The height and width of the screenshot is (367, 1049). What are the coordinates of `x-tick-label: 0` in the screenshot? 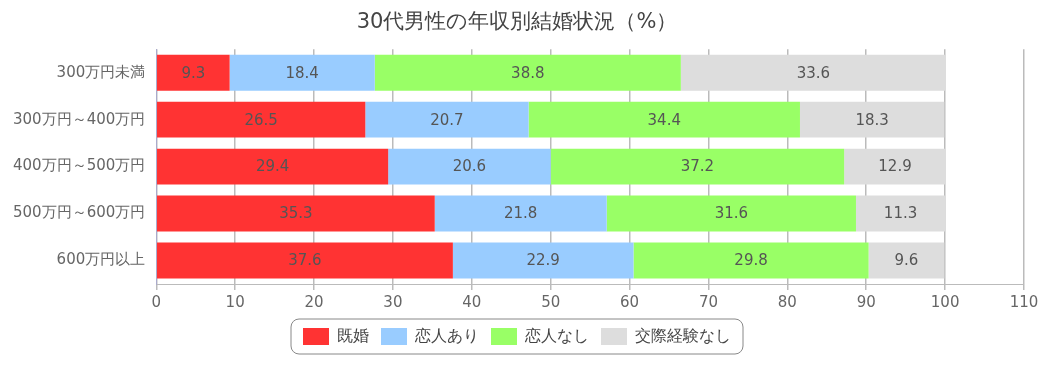 It's located at (156, 301).